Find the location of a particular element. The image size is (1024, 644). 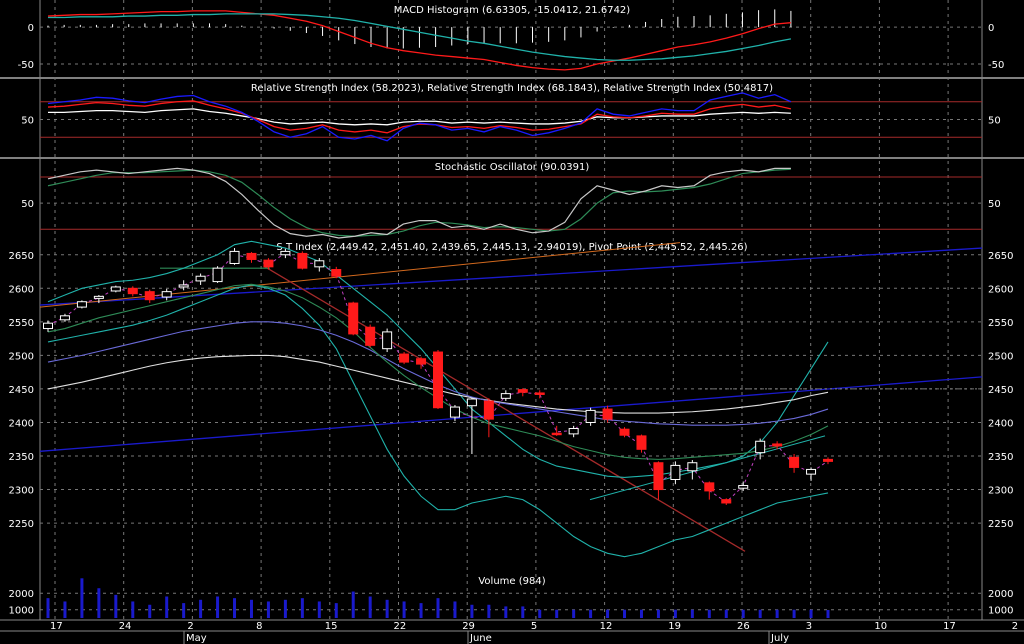

macd-line is located at coordinates (419, 40).